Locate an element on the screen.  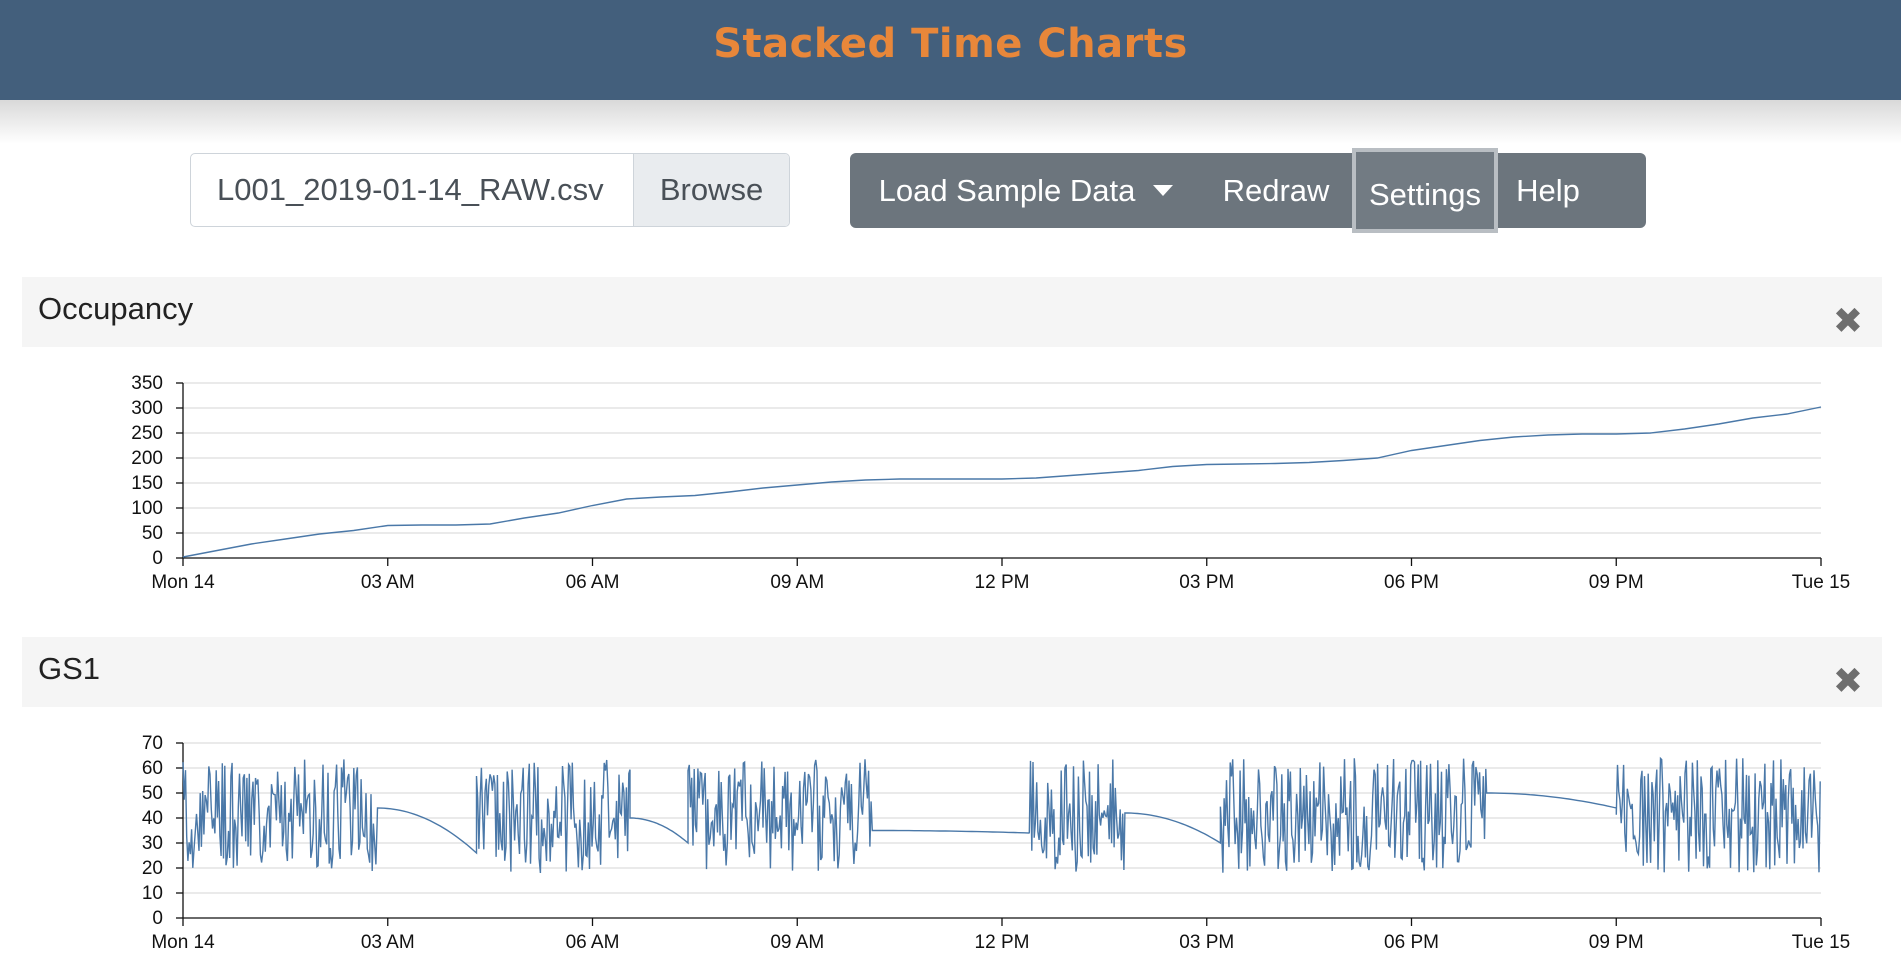
y-tick-label: 200 is located at coordinates (147, 458).